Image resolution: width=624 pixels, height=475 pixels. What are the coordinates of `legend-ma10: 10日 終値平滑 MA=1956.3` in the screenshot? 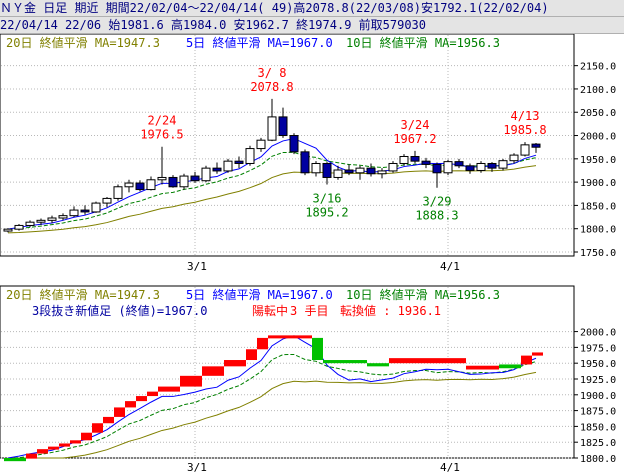 It's located at (423, 294).